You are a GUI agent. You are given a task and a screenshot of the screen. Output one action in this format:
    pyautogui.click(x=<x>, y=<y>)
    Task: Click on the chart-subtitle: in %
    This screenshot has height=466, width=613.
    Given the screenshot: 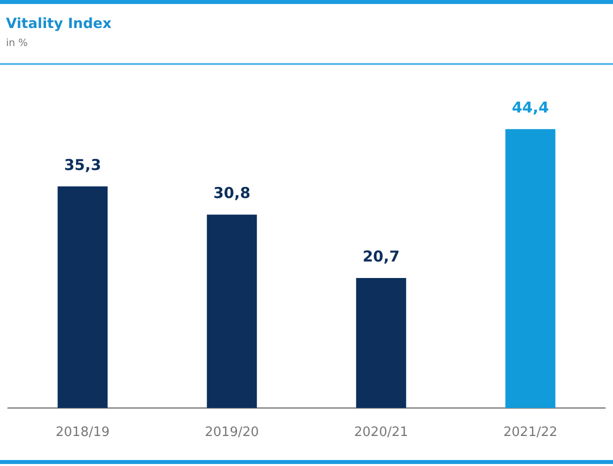 What is the action you would take?
    pyautogui.click(x=17, y=43)
    